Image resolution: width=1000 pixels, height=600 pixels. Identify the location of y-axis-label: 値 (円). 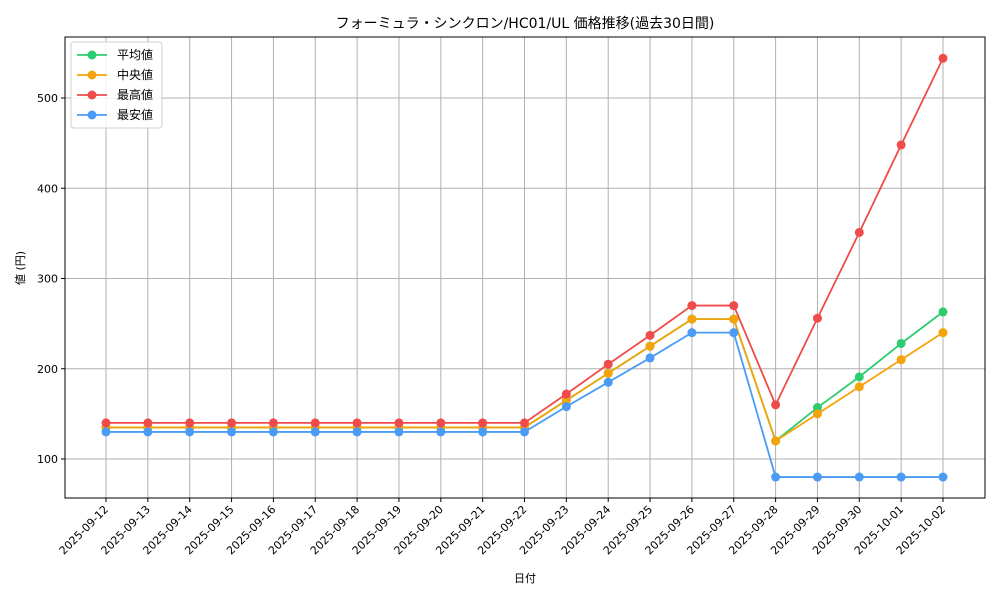
(20, 268).